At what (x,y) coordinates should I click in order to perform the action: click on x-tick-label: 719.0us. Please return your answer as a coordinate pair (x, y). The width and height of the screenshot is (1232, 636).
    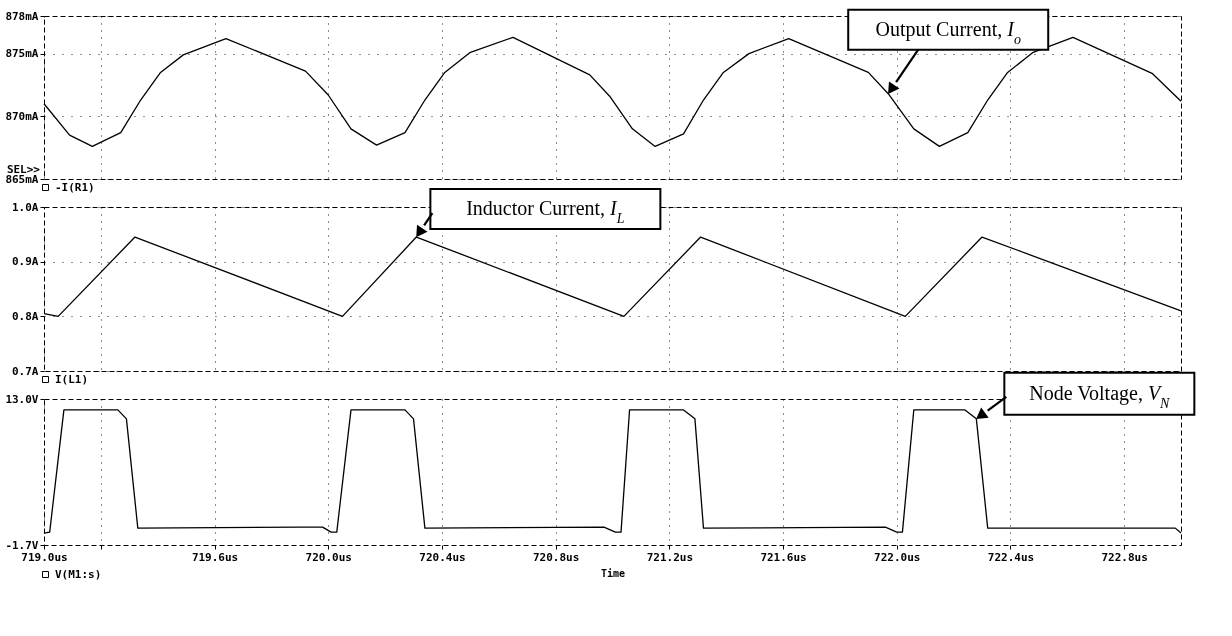
    Looking at the image, I should click on (44, 557).